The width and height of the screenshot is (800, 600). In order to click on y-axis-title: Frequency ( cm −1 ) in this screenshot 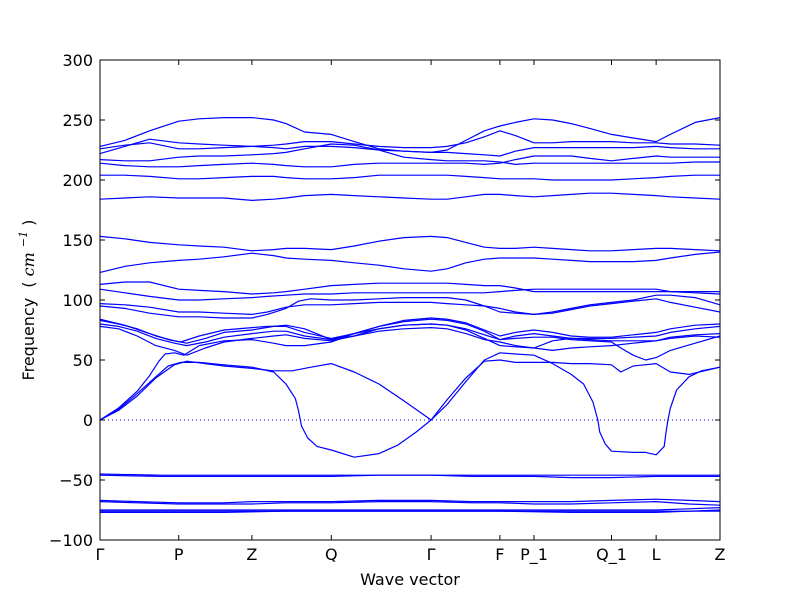, I will do `click(25, 300)`.